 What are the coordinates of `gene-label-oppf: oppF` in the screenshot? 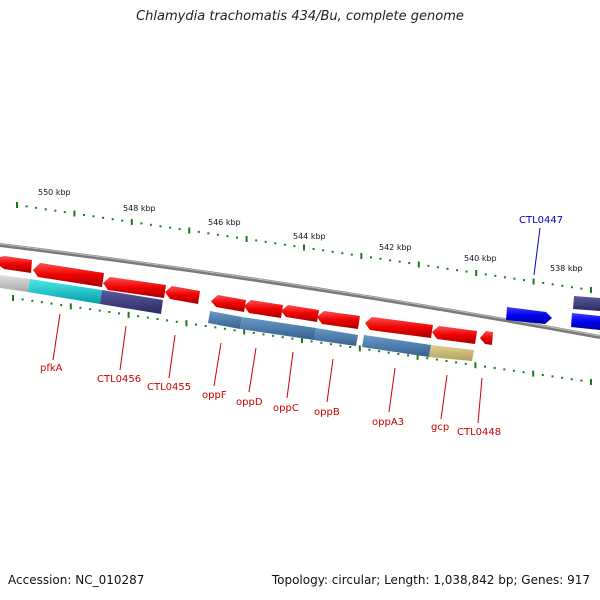 It's located at (214, 395).